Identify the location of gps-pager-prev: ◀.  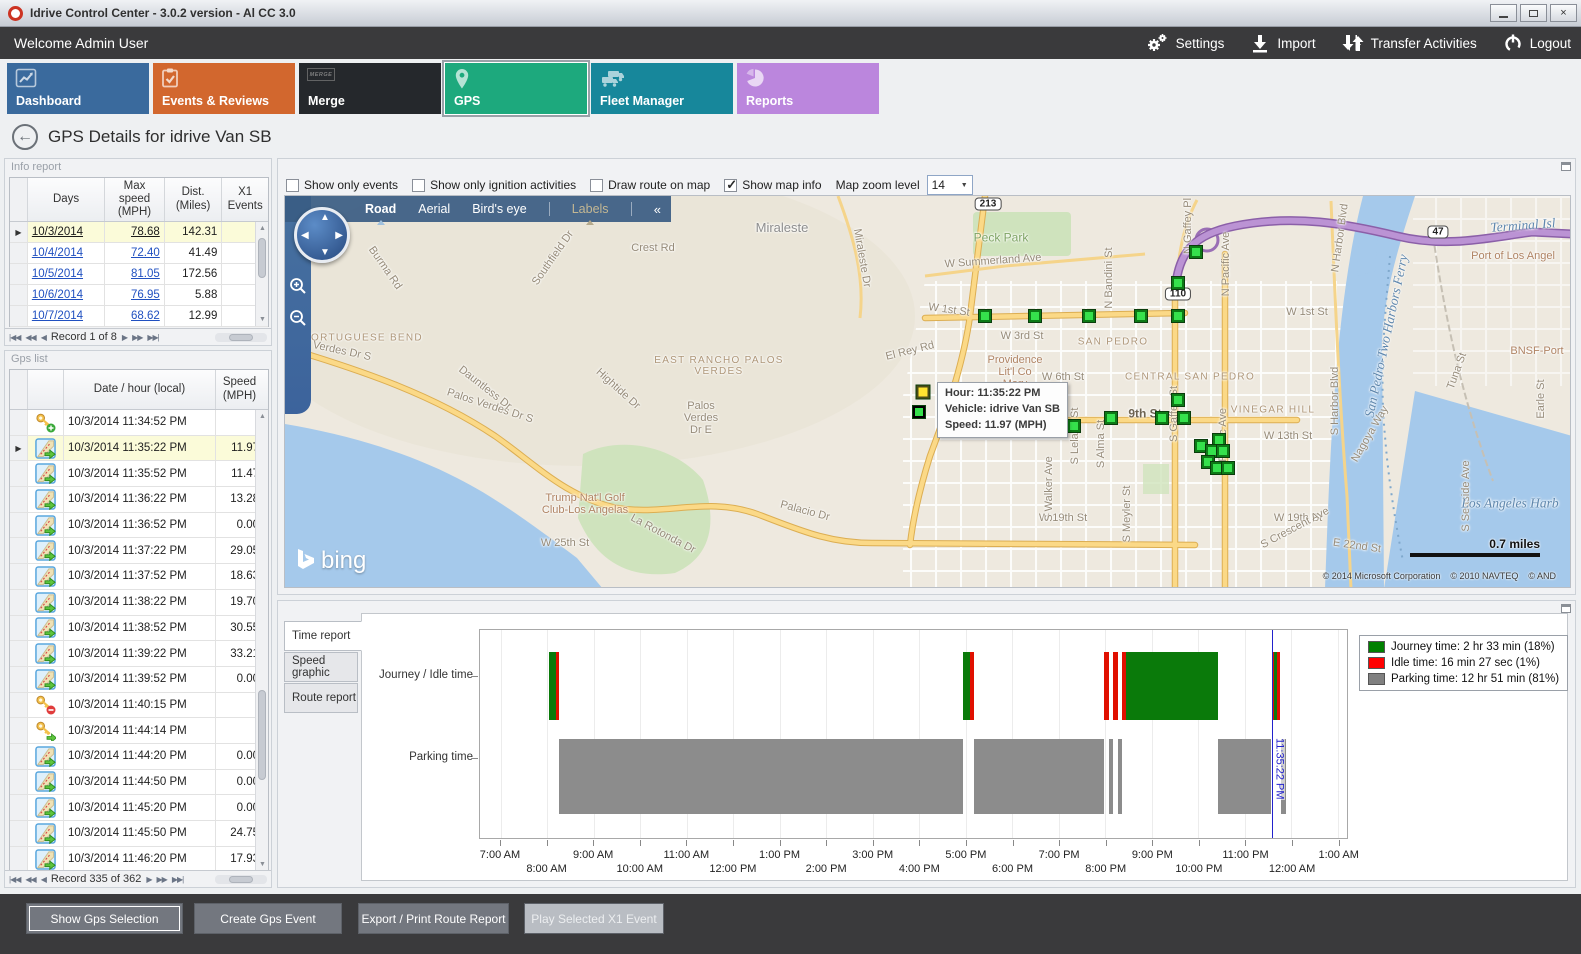
(43, 879).